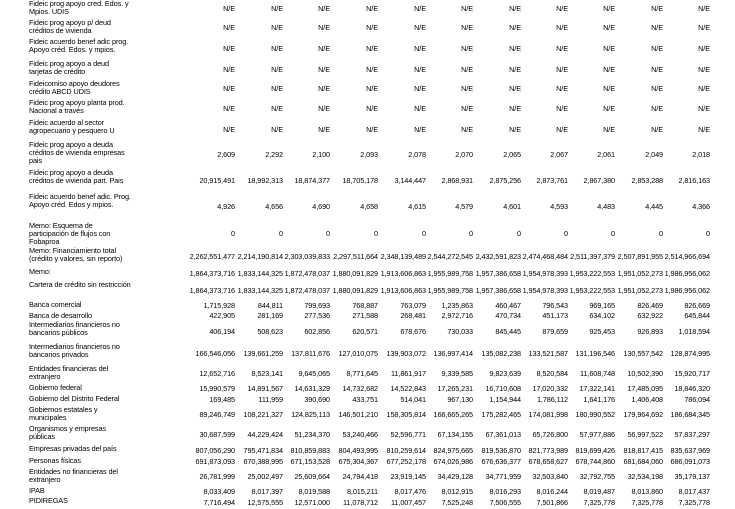 This screenshot has height=509, width=735. Describe the element at coordinates (453, 450) in the screenshot. I see `table-cell: 824,975,665` at that location.